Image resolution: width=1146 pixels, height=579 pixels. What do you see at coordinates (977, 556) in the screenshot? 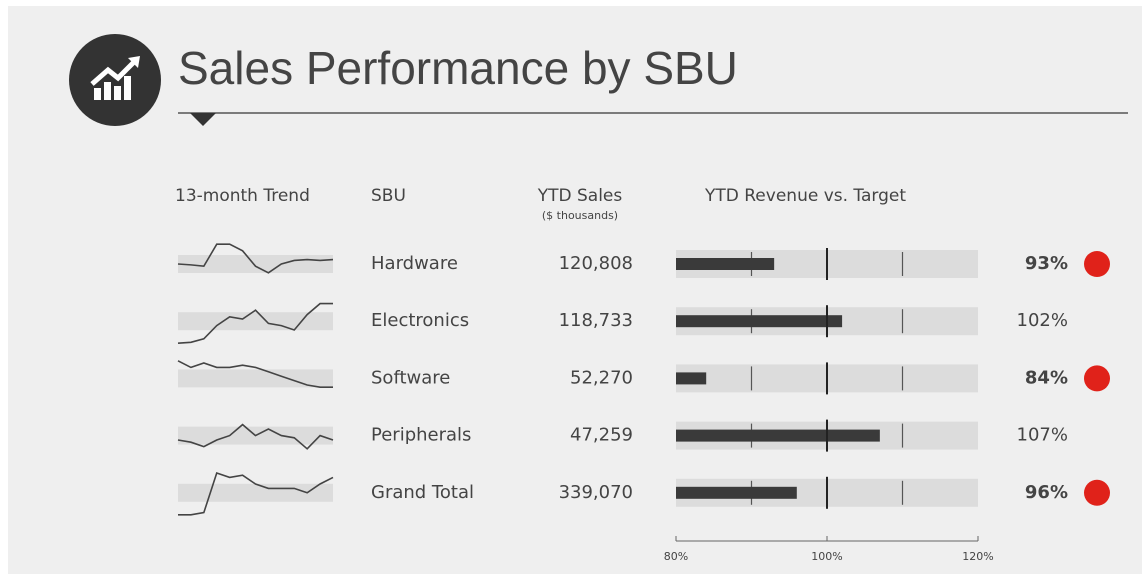
I see `x-tick-label: 120%` at bounding box center [977, 556].